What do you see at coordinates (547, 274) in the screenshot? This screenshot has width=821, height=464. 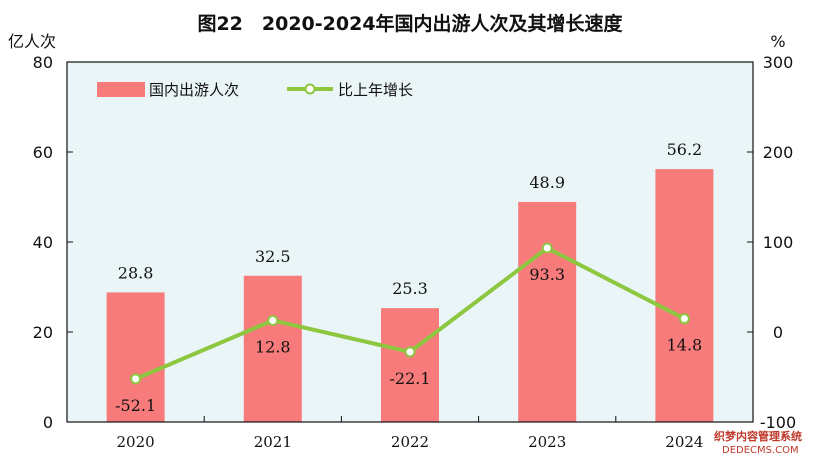 I see `growth-value-label: 93.3` at bounding box center [547, 274].